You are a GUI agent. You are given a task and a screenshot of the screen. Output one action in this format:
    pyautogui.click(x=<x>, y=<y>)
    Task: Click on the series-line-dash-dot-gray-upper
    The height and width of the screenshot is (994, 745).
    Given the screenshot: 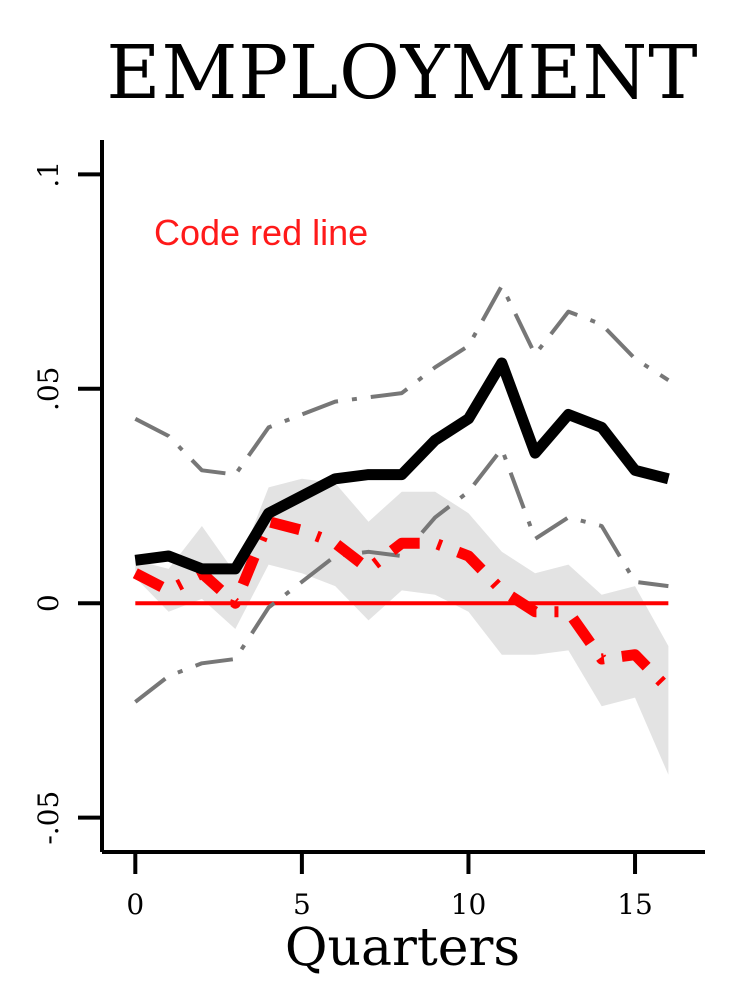 What is the action you would take?
    pyautogui.click(x=402, y=380)
    